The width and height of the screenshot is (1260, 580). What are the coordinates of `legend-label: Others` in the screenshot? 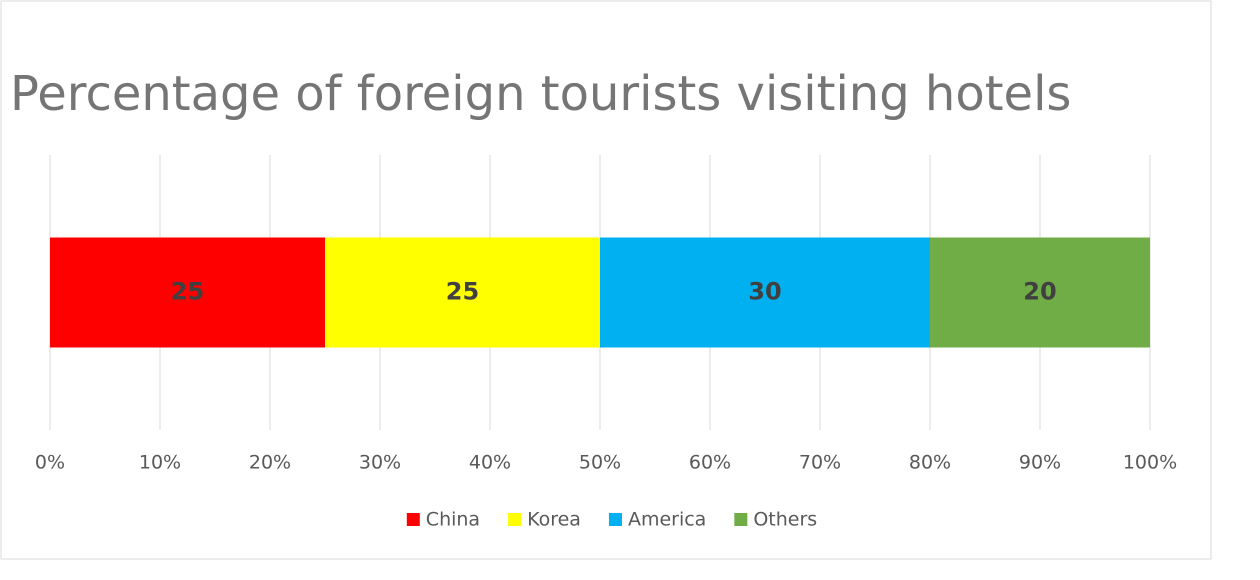 It's located at (785, 520).